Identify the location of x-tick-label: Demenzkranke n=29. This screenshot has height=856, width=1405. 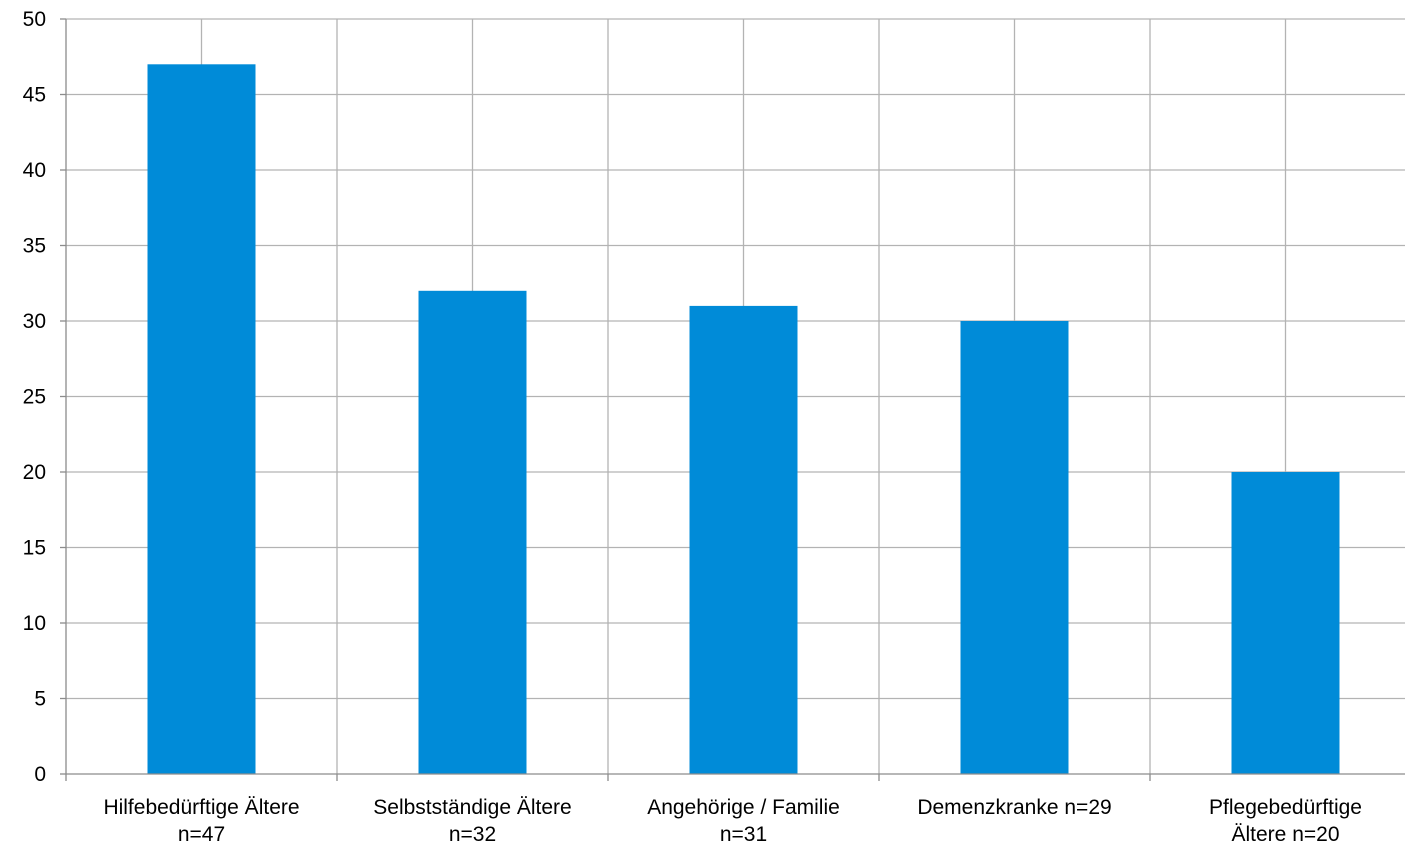
(1014, 807).